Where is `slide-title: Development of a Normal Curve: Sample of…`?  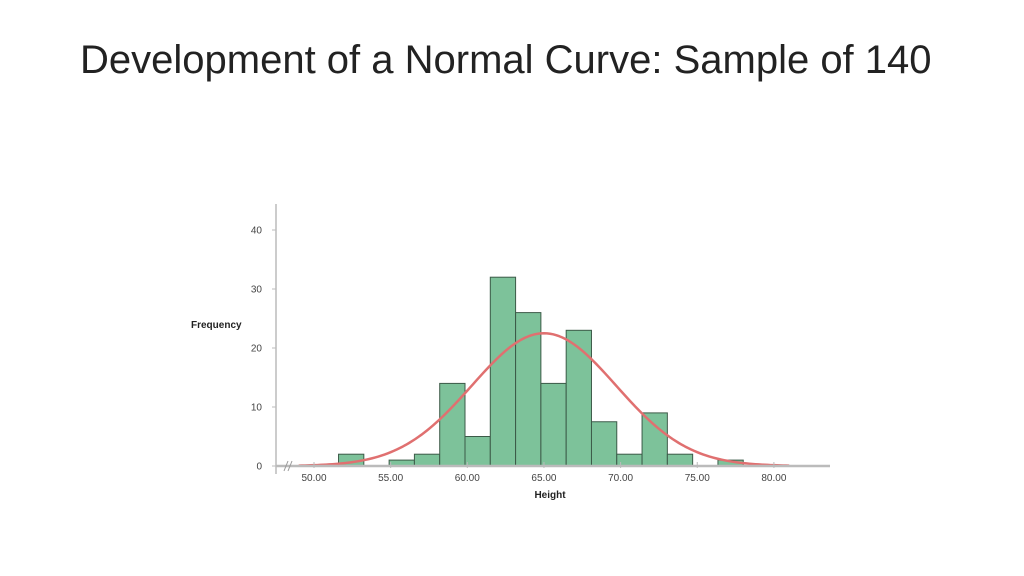 slide-title: Development of a Normal Curve: Sample of… is located at coordinates (506, 60).